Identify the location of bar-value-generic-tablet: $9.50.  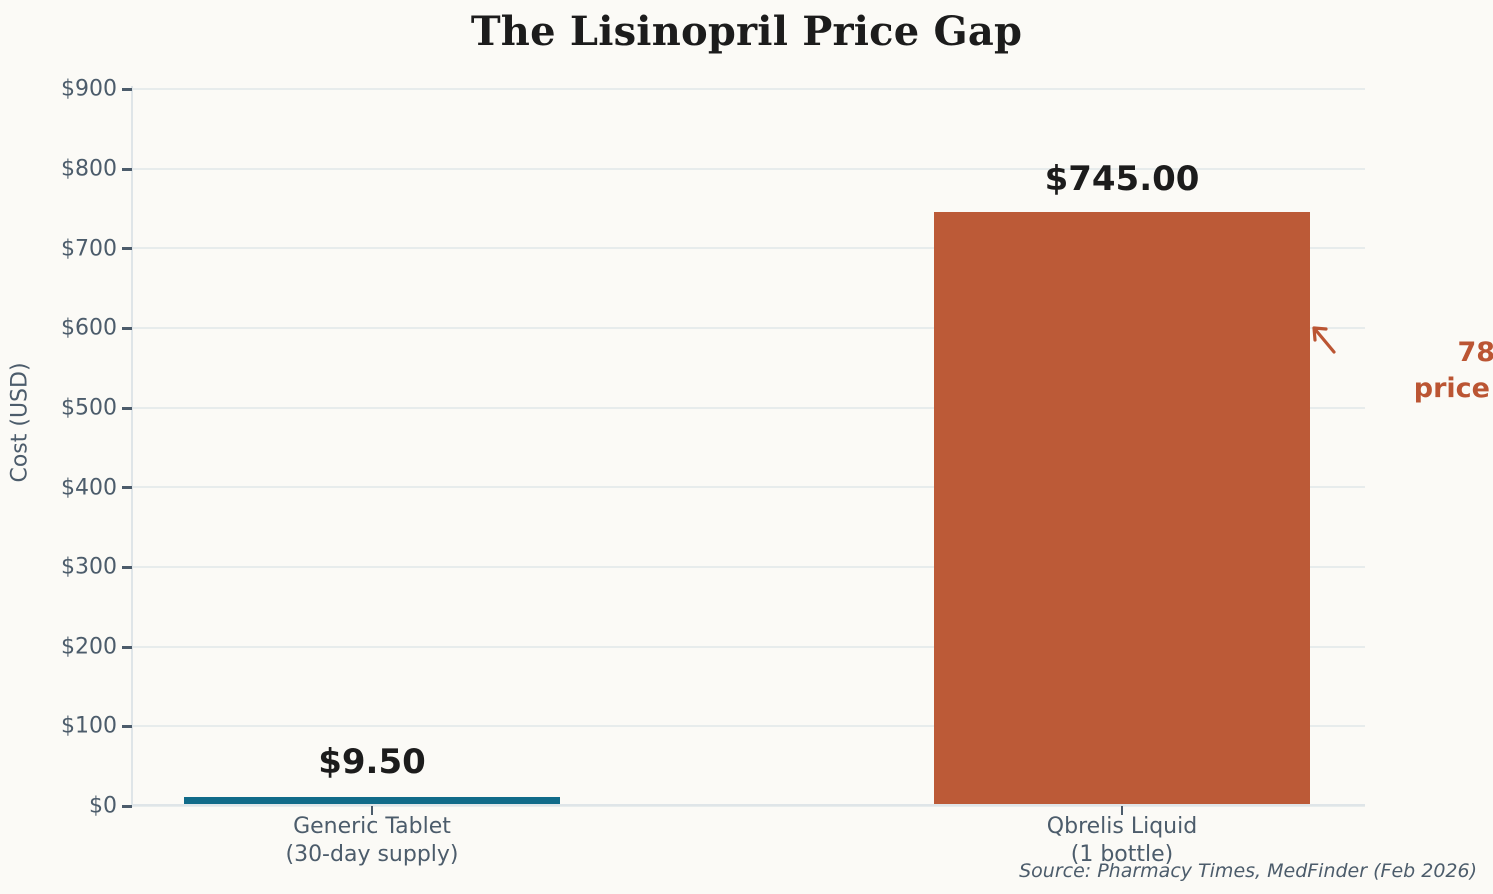
(372, 762).